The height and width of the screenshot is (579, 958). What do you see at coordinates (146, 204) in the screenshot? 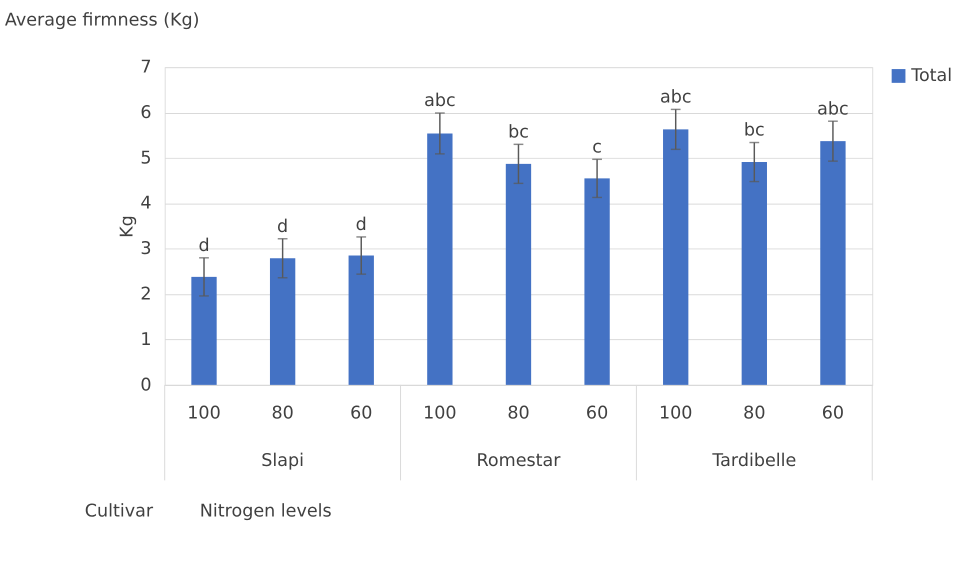
I see `y-tick-label: 4` at bounding box center [146, 204].